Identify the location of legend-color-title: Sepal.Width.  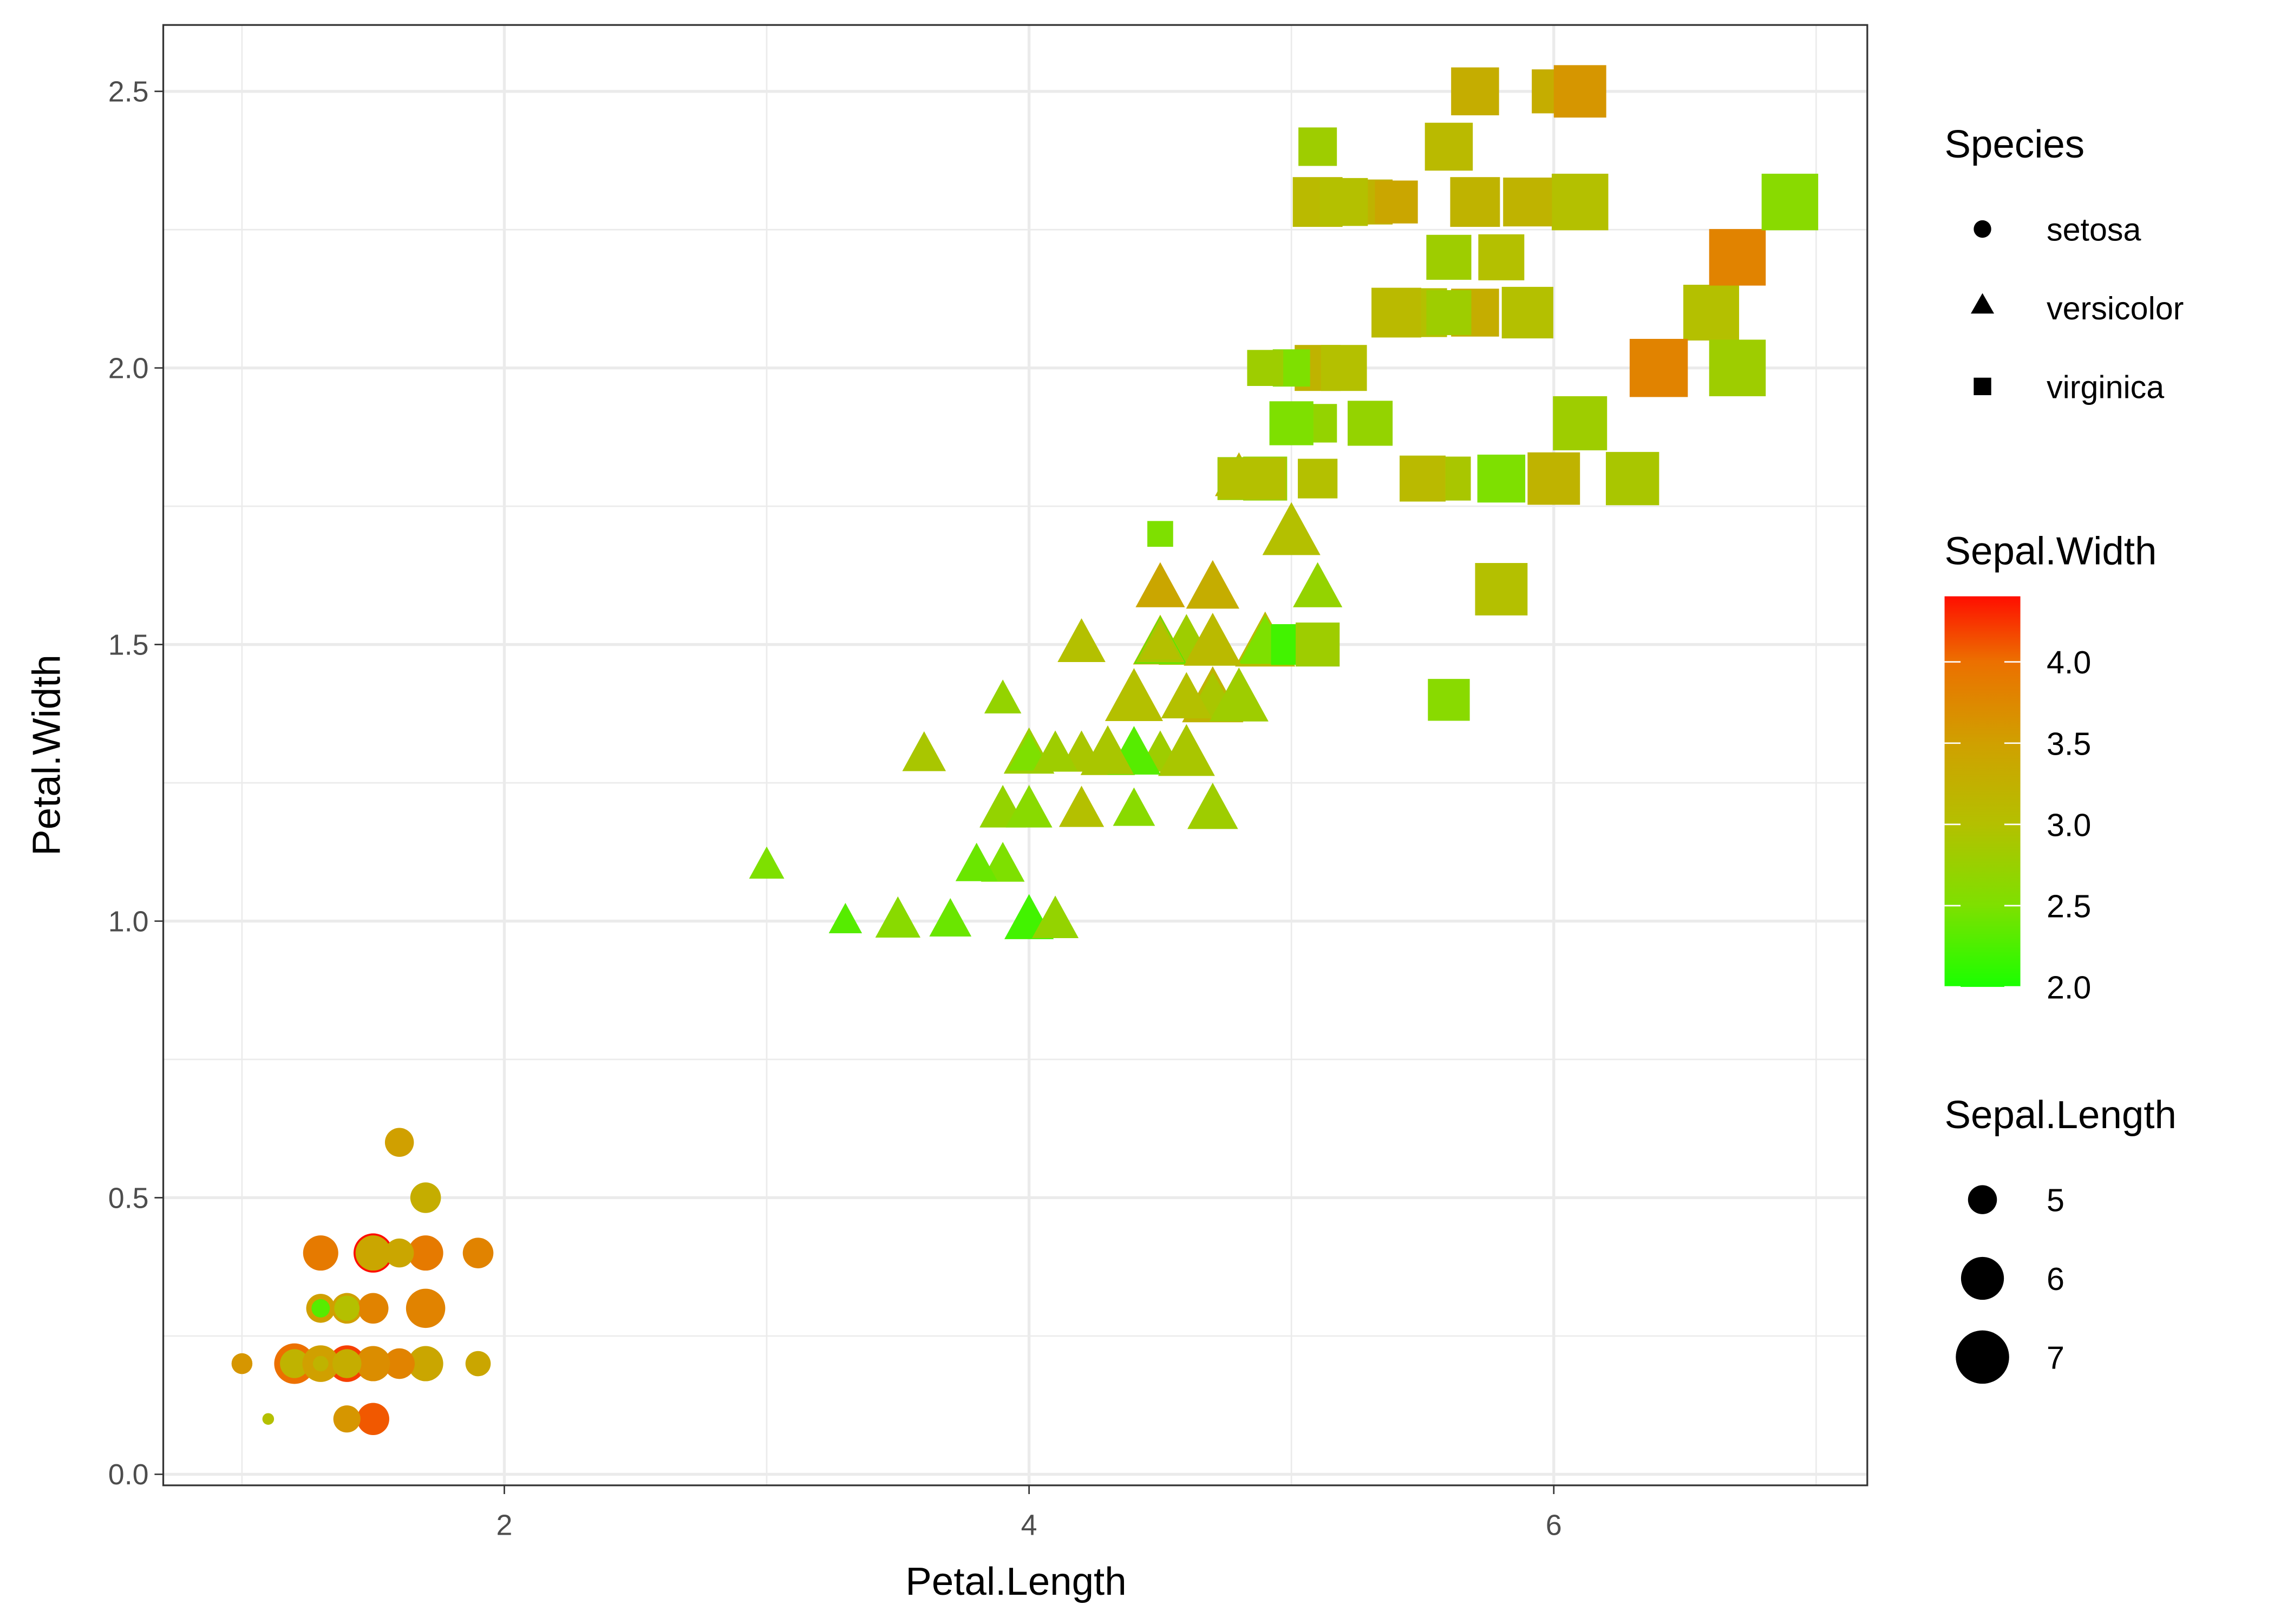
(2051, 551).